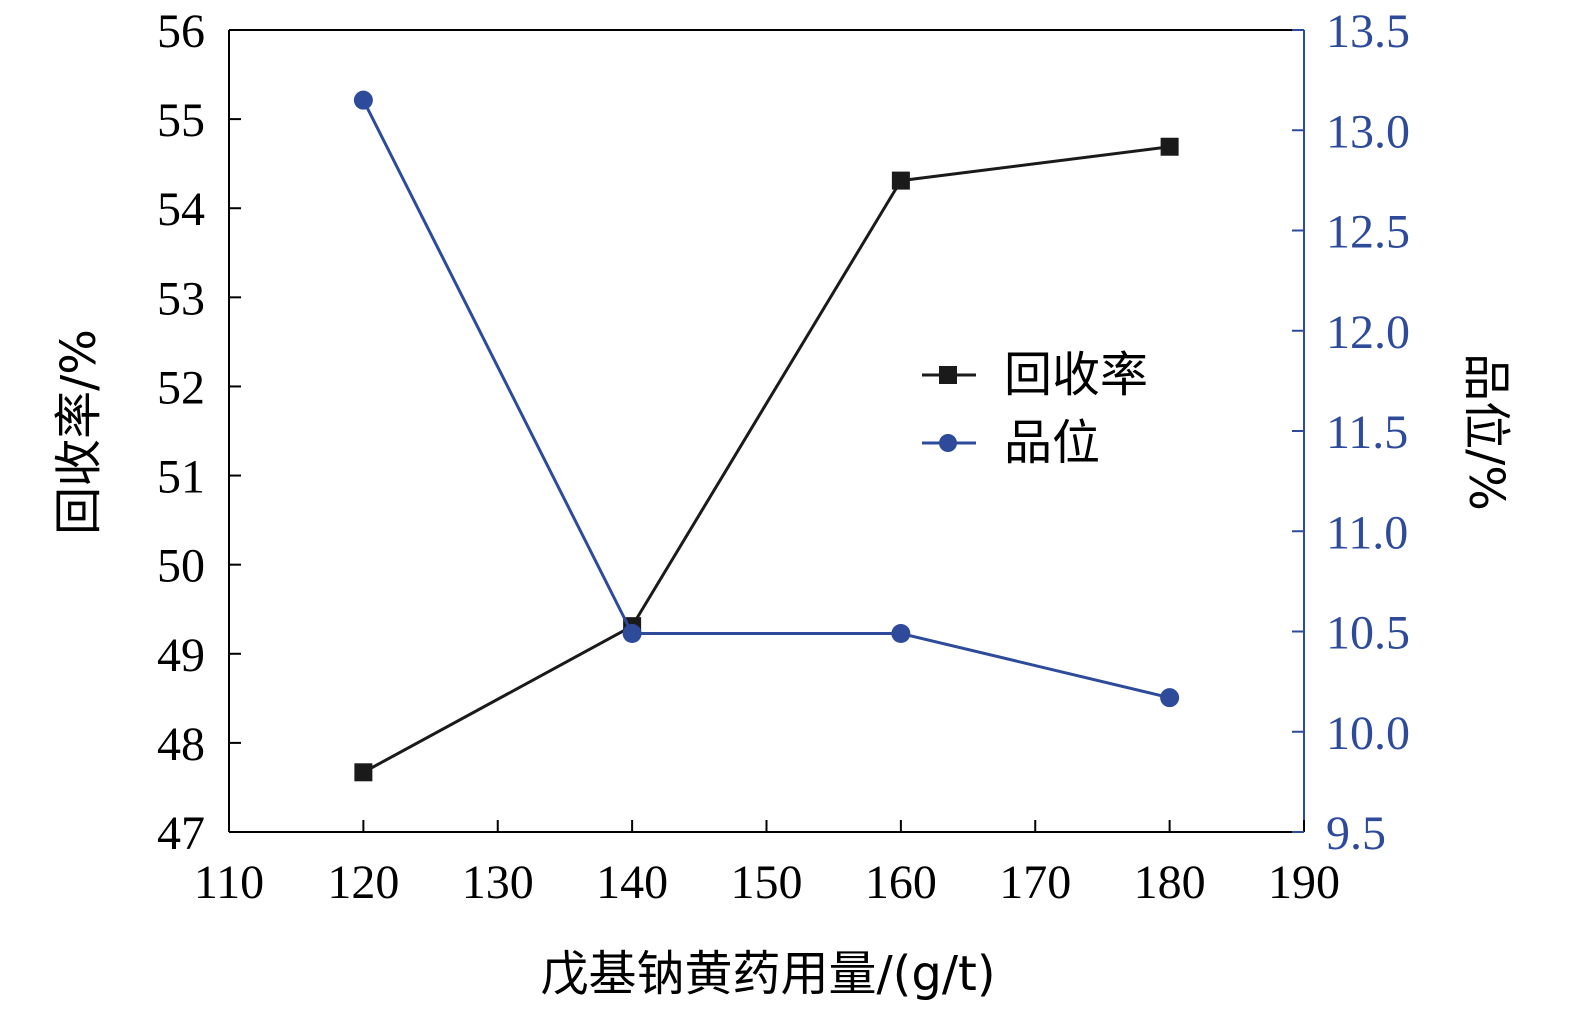  Describe the element at coordinates (1035, 882) in the screenshot. I see `x-tick-label: 170` at that location.